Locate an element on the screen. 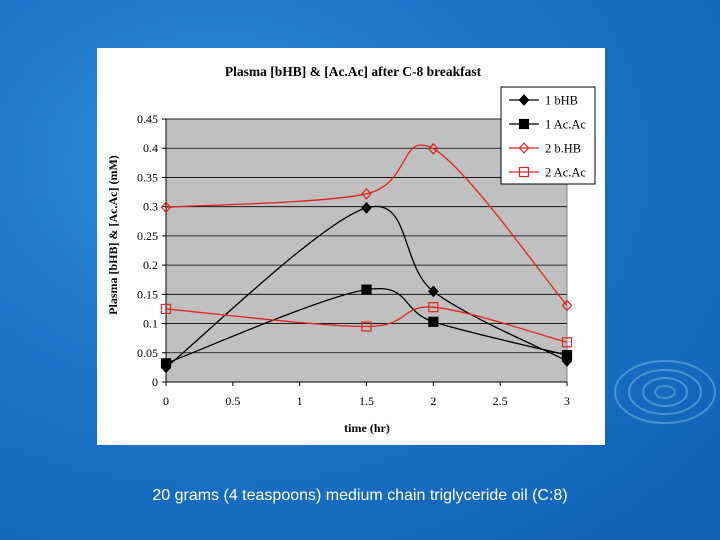 Image resolution: width=720 pixels, height=540 pixels. legend-label: 2 Ac.Ac is located at coordinates (565, 173).